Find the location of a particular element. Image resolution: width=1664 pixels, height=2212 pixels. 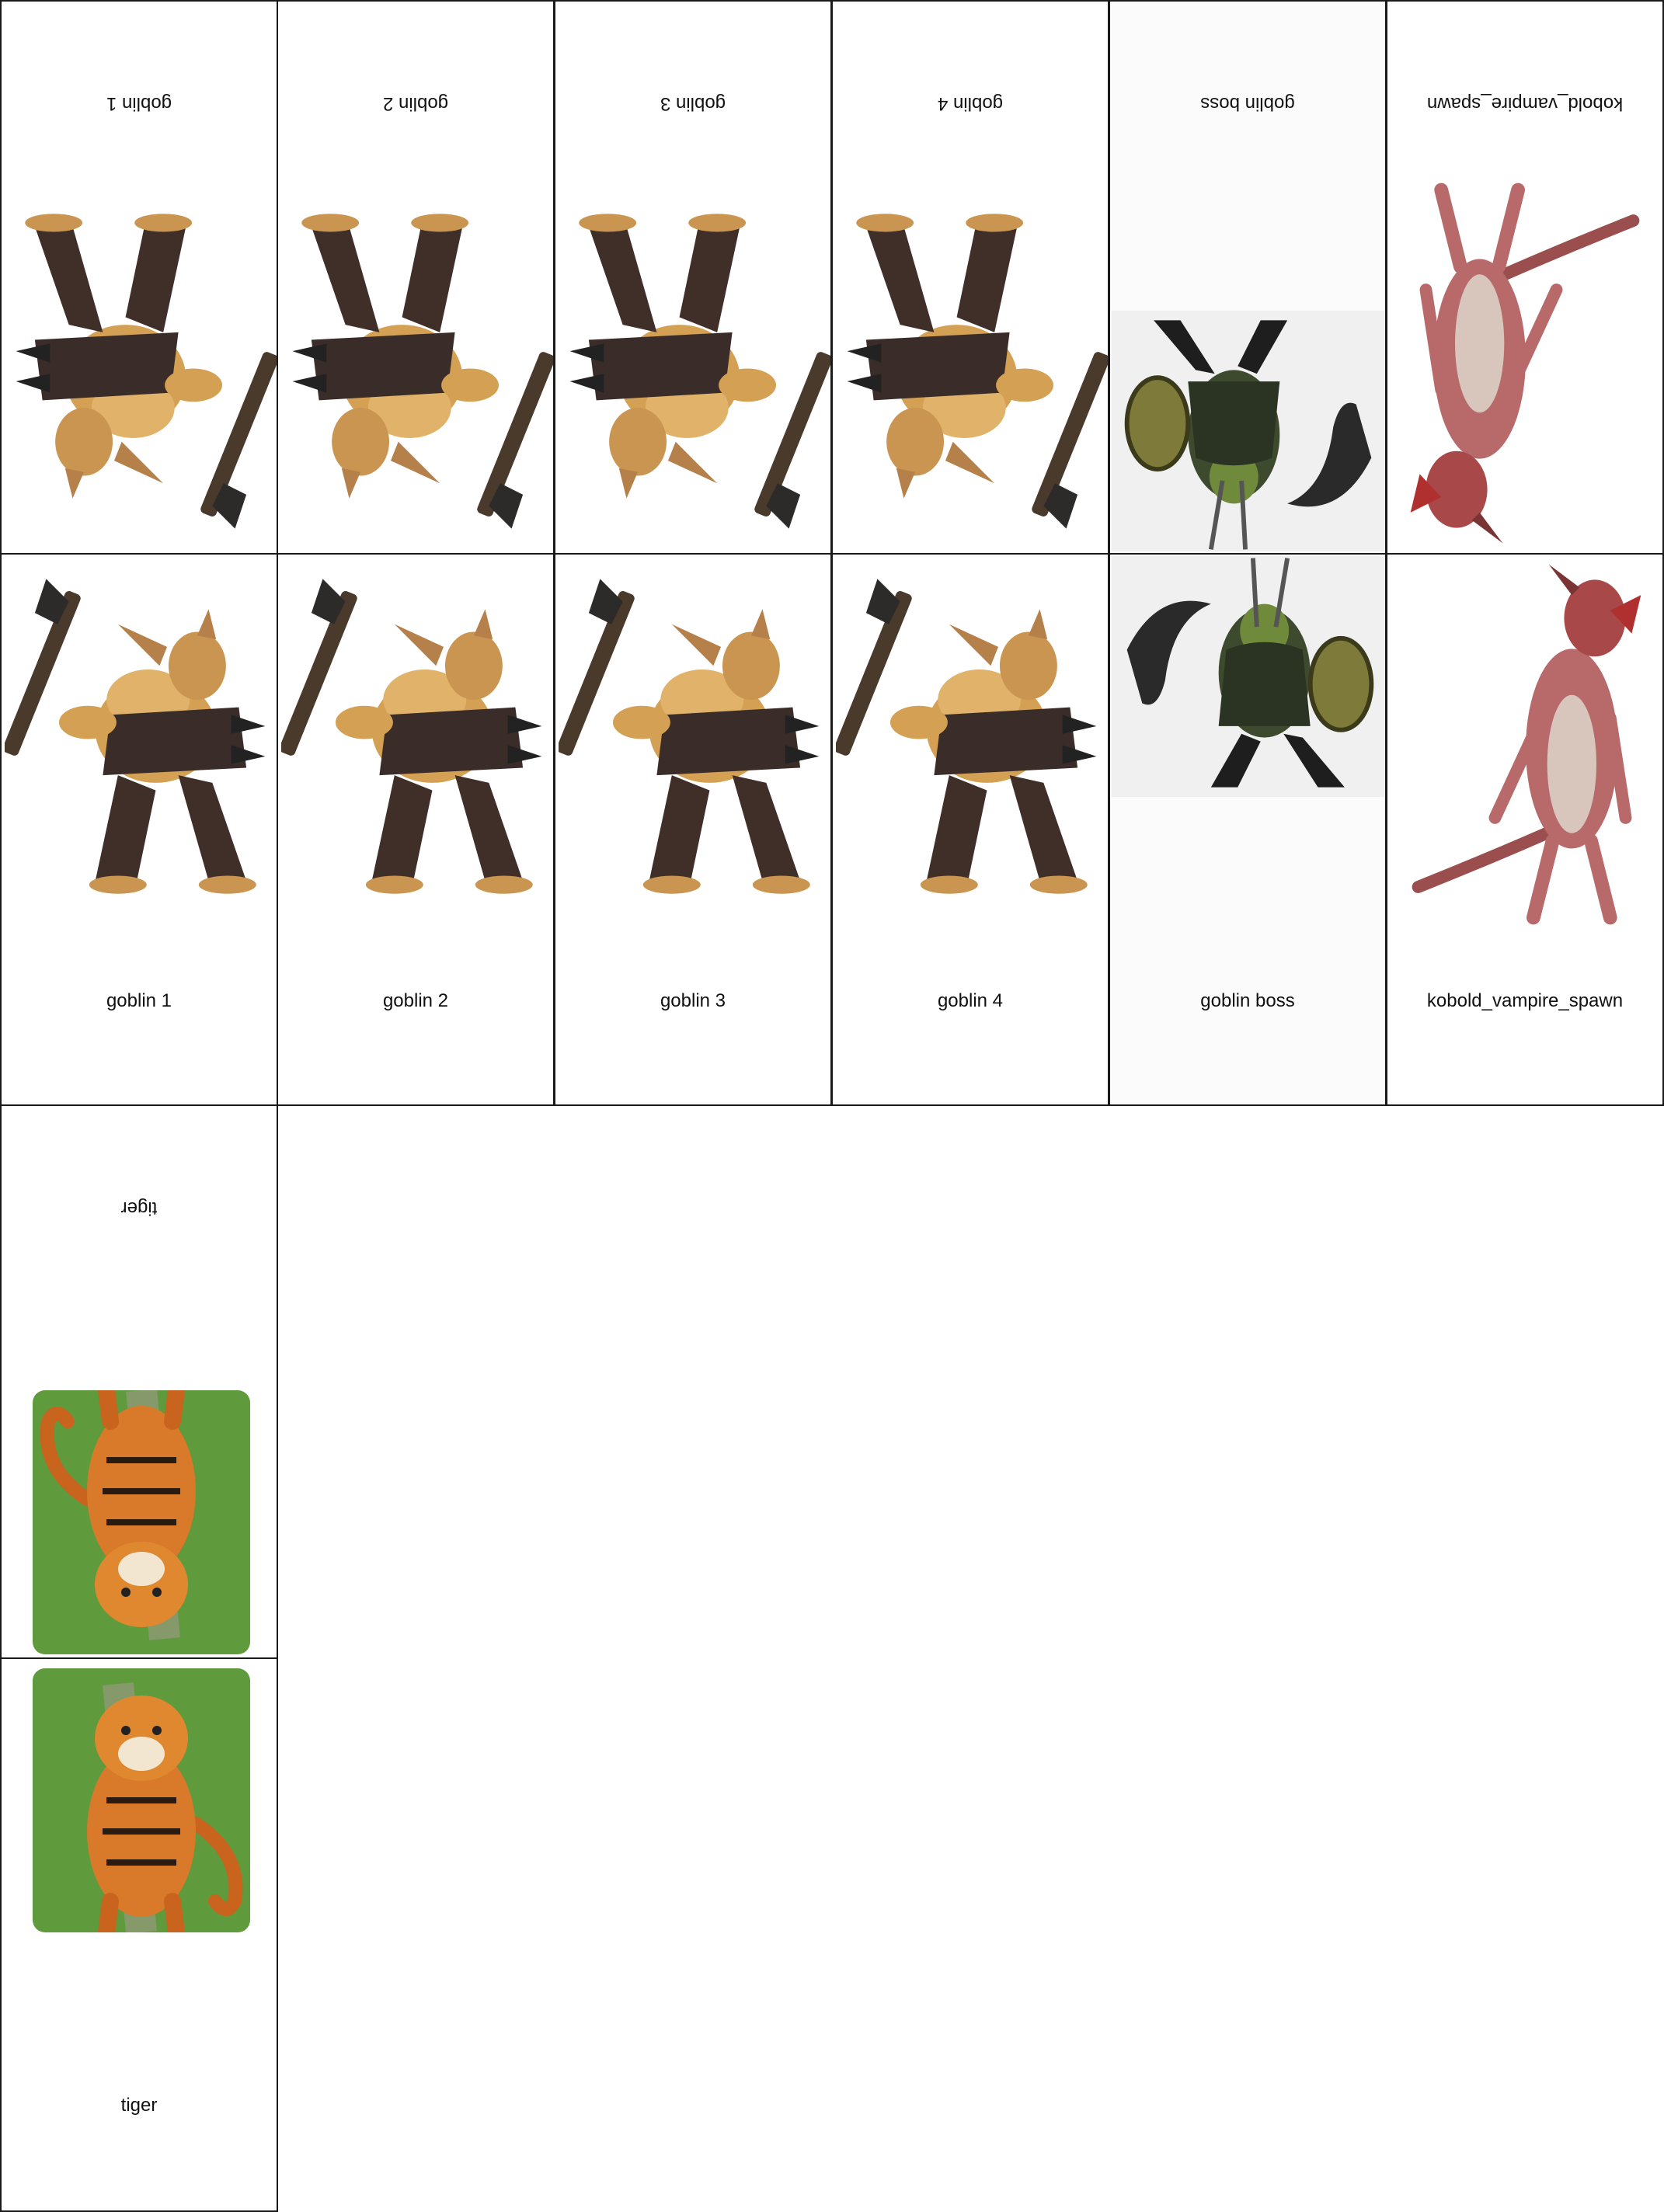

token-card-tiger: tiger tiger is located at coordinates (139, 1658).